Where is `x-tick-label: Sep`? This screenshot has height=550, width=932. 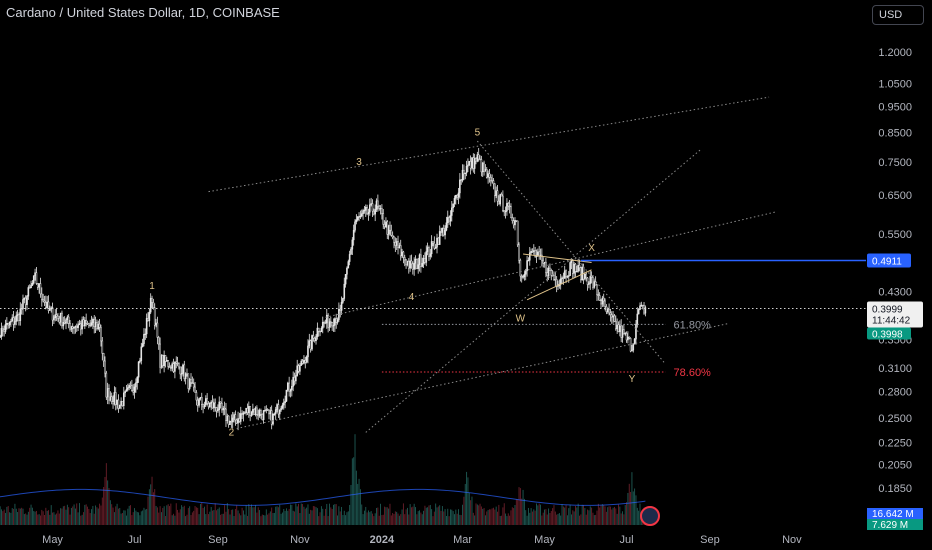 x-tick-label: Sep is located at coordinates (710, 540).